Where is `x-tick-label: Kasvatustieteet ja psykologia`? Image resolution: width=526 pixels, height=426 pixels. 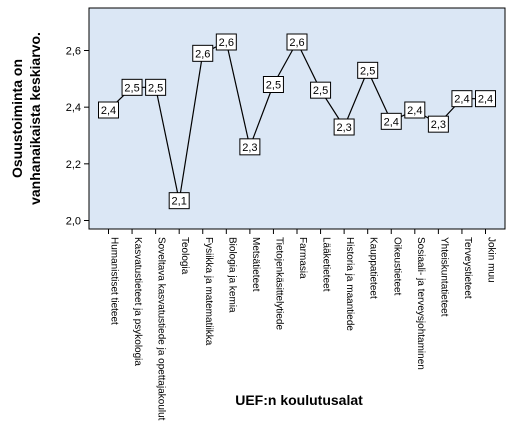
x-tick-label: Kasvatustieteet ja psykologia is located at coordinates (137, 301).